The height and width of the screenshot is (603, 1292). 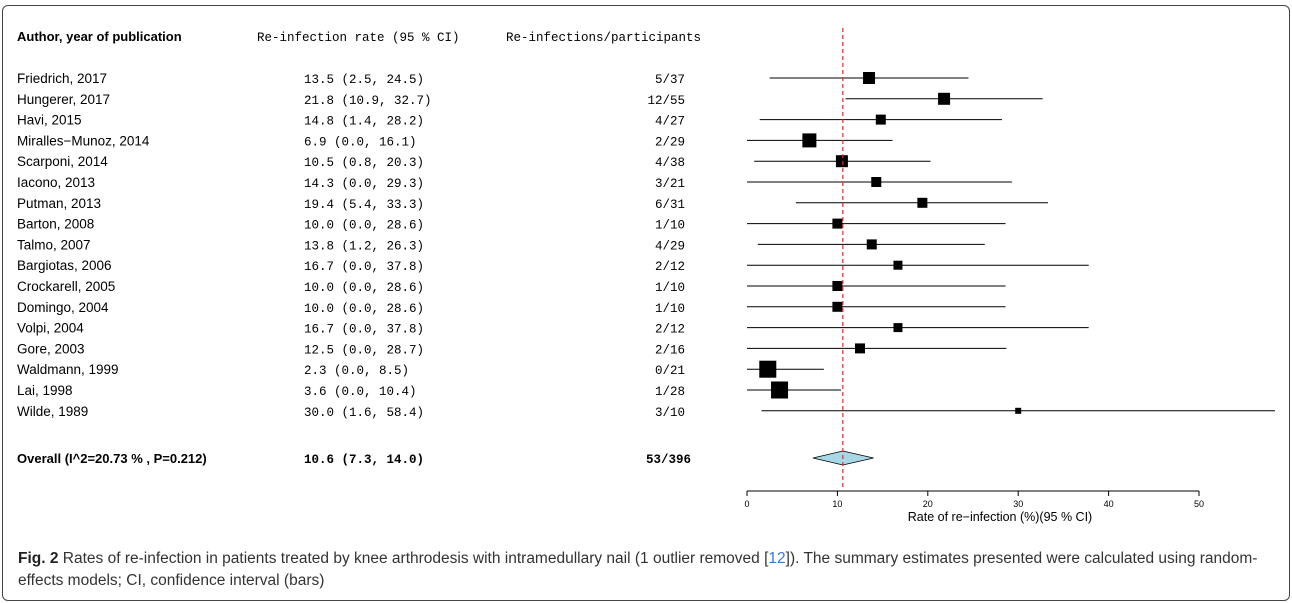 What do you see at coordinates (670, 122) in the screenshot?
I see `study-events: 4/27` at bounding box center [670, 122].